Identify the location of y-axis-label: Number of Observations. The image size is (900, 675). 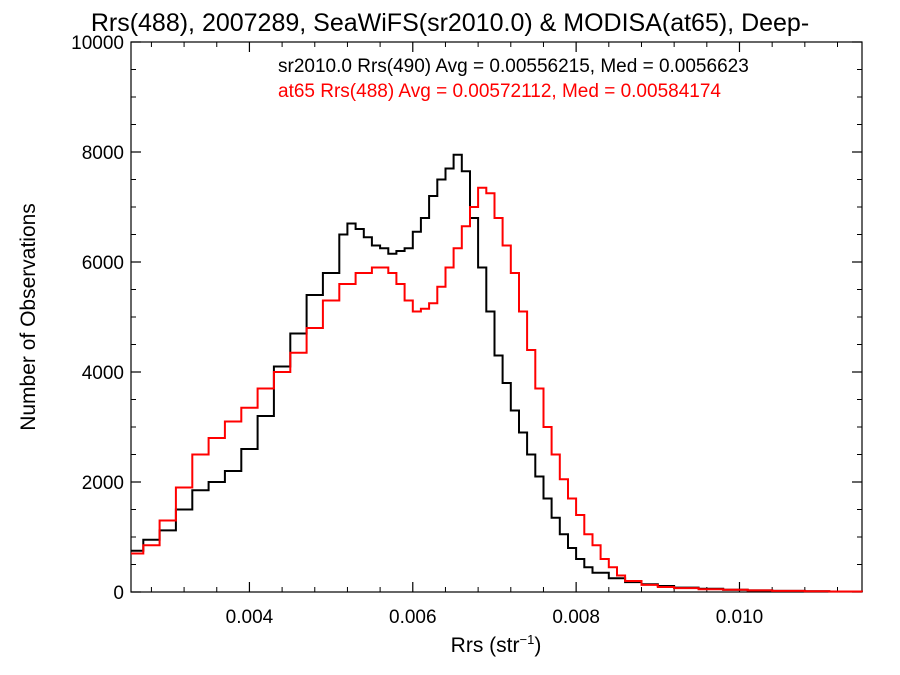
(28, 317).